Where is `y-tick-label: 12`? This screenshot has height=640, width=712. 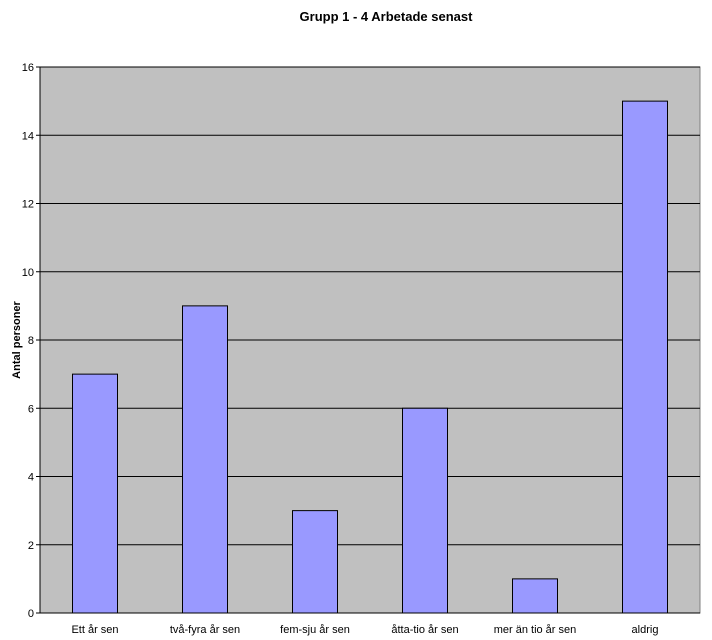
y-tick-label: 12 is located at coordinates (28, 205).